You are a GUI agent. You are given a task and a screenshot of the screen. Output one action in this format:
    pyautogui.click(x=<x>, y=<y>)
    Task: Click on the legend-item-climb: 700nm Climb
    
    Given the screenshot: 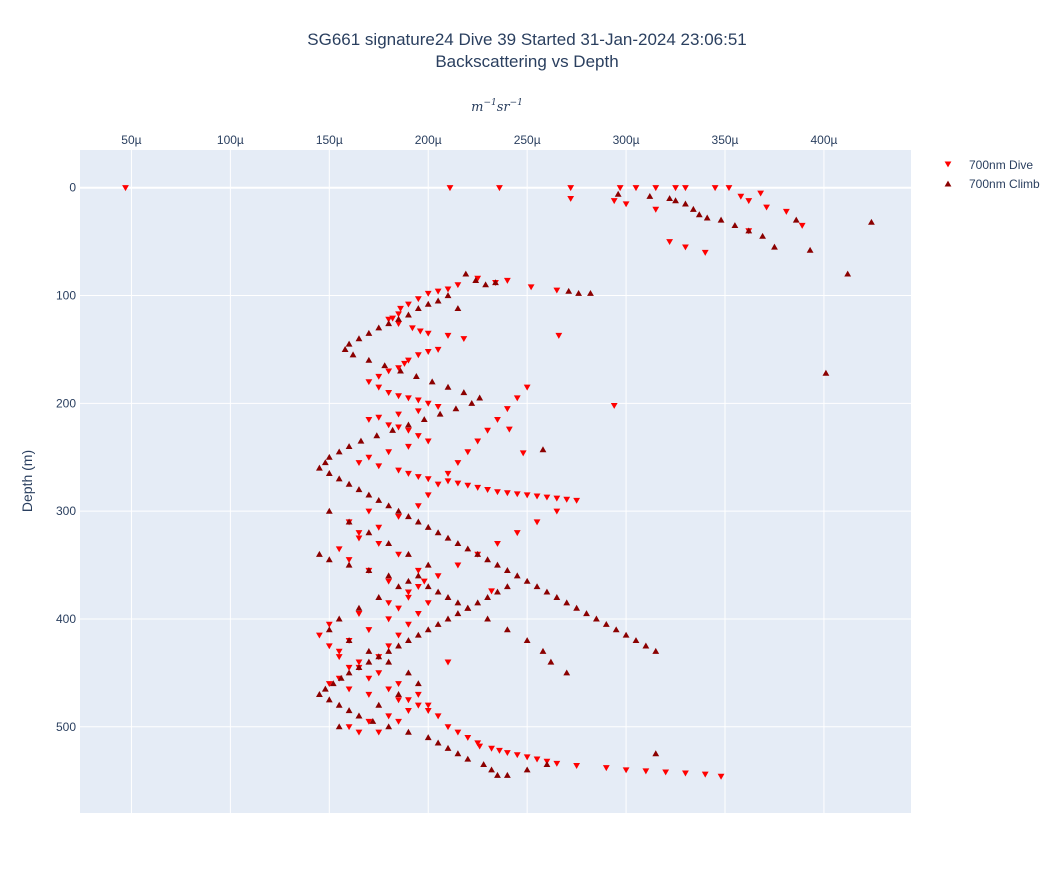 What is the action you would take?
    pyautogui.click(x=992, y=184)
    